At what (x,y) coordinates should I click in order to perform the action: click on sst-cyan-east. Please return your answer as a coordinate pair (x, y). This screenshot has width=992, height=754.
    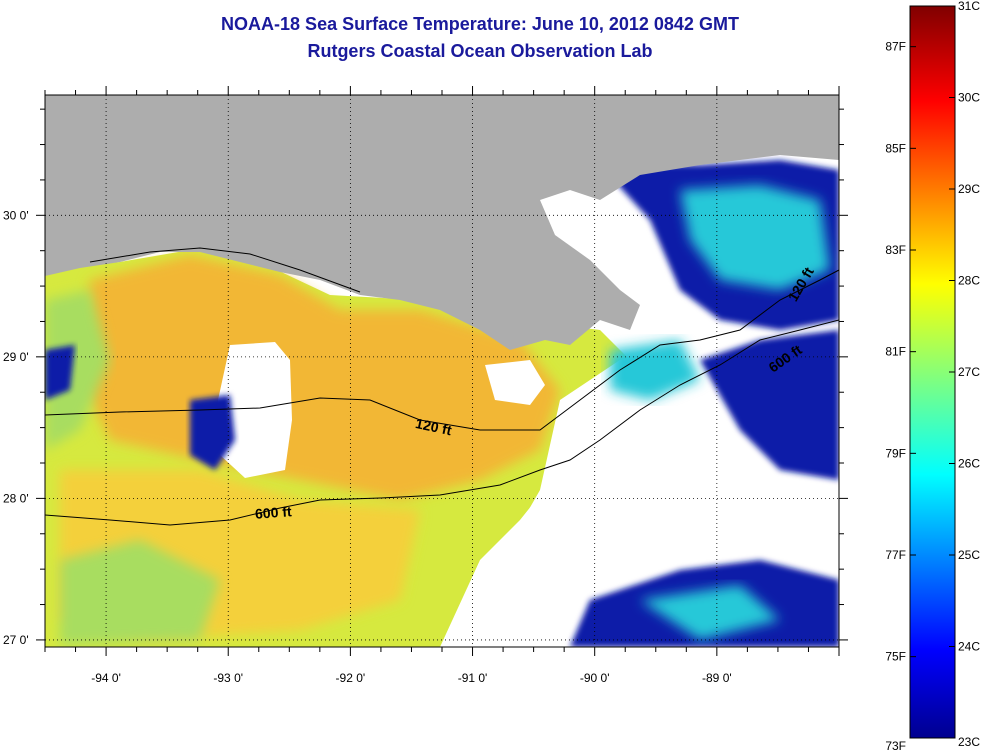
    Looking at the image, I should click on (655, 370).